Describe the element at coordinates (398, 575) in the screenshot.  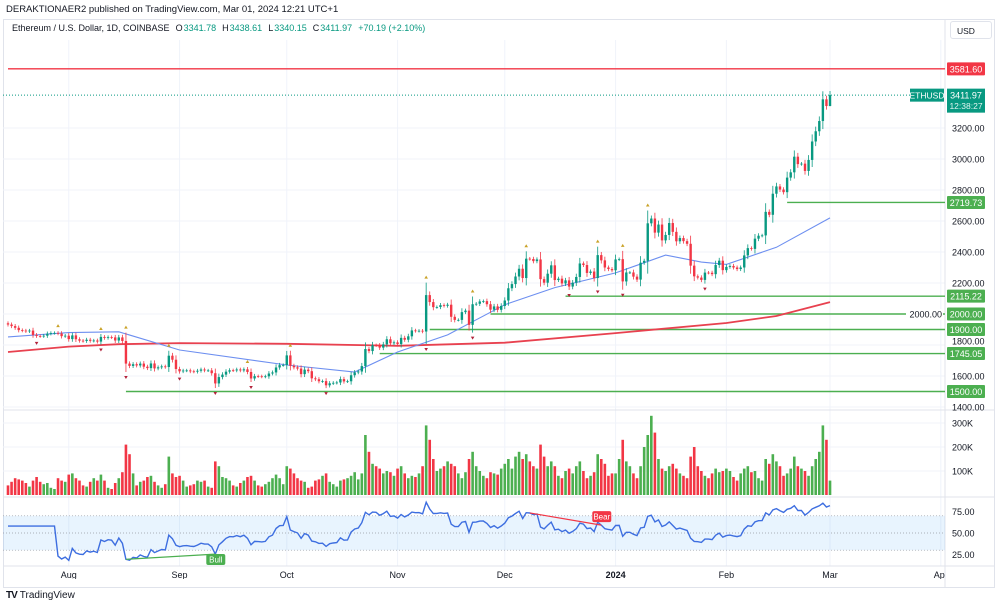
I see `time-tick-label: Nov` at that location.